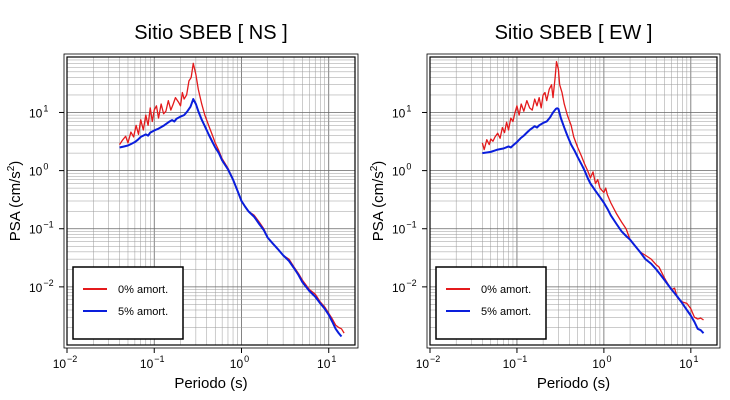  I want to click on chart-title: Sitio SBEB [ EW ], so click(574, 33).